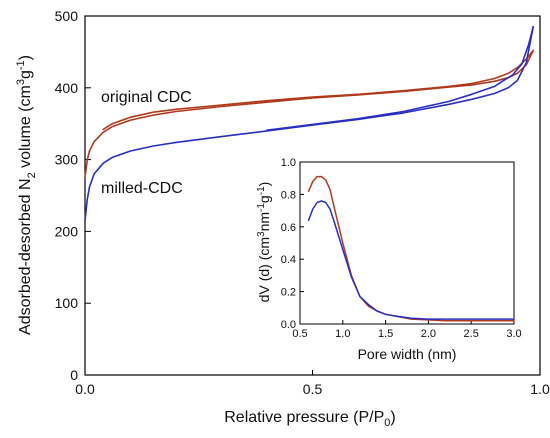 This screenshot has width=550, height=438. Describe the element at coordinates (26, 195) in the screenshot. I see `main-ylabel: Adsorbed-desorbed N2 volume (cm3g-1)` at that location.